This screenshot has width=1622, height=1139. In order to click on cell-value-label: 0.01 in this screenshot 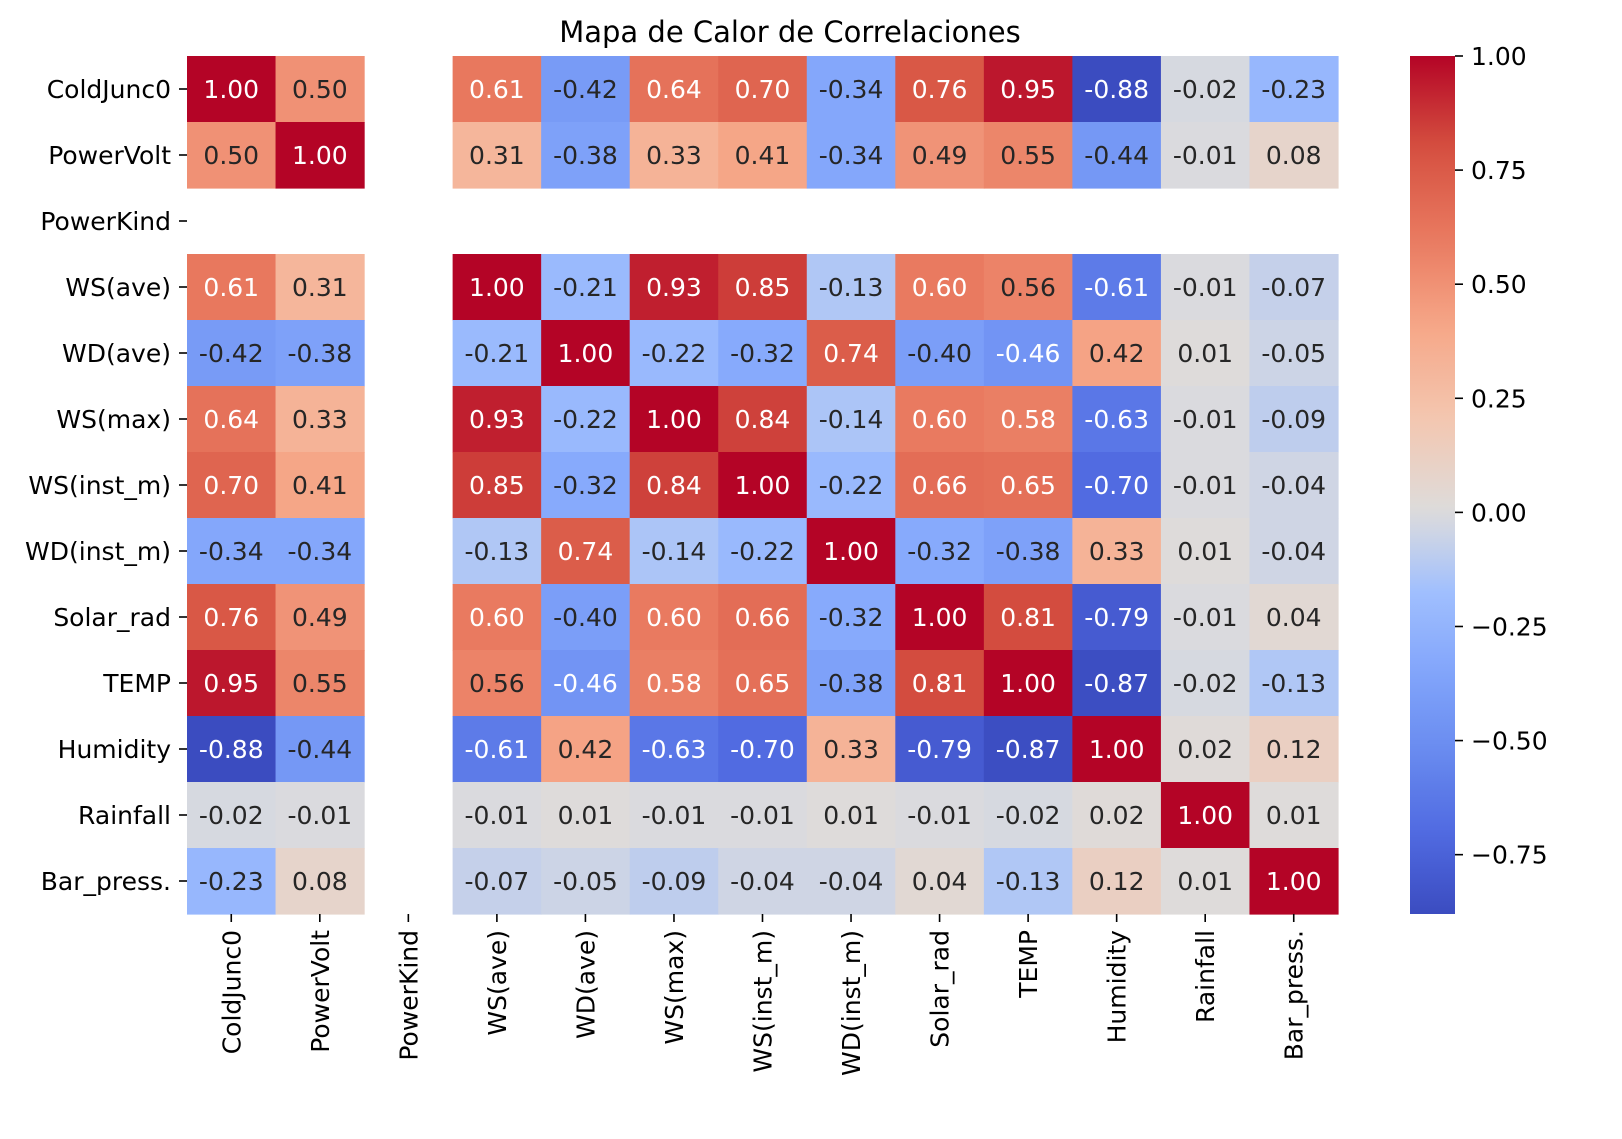, I will do `click(586, 815)`.